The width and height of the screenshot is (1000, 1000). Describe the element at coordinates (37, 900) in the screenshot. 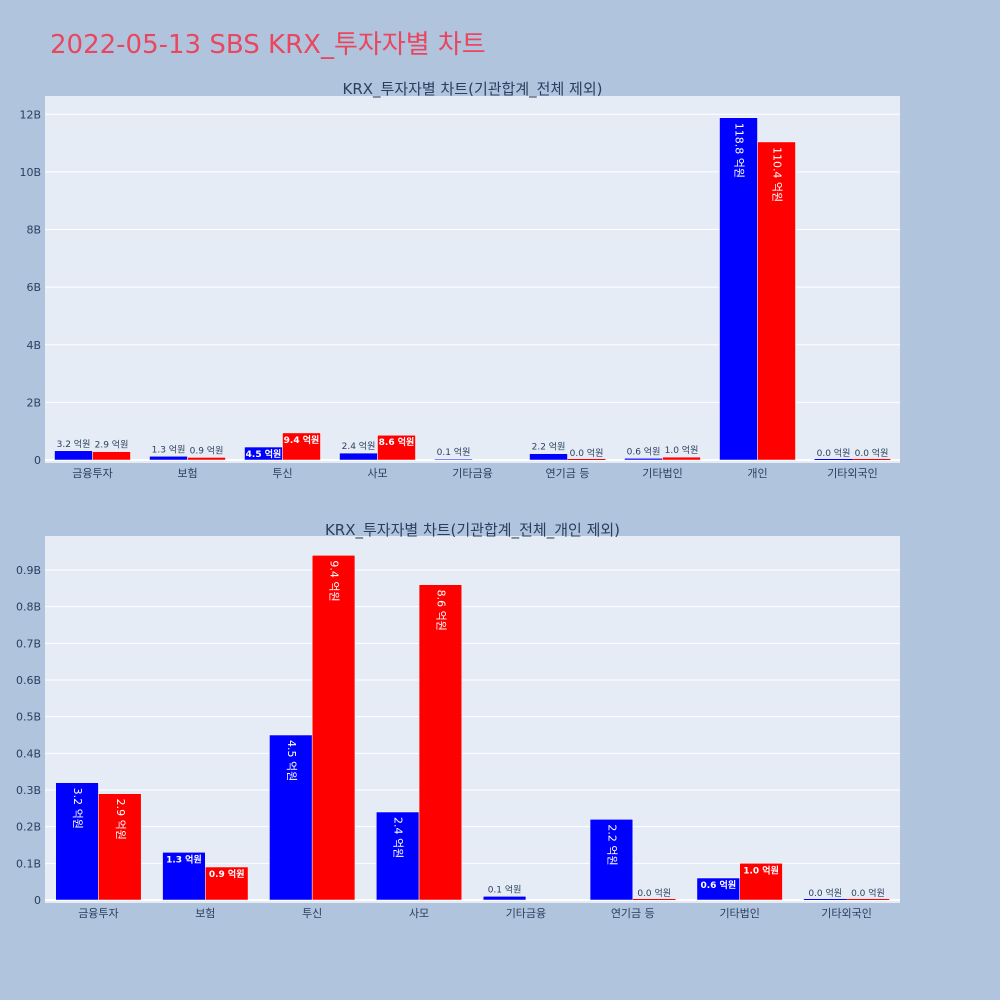

I see `y-tick-label: 0` at that location.